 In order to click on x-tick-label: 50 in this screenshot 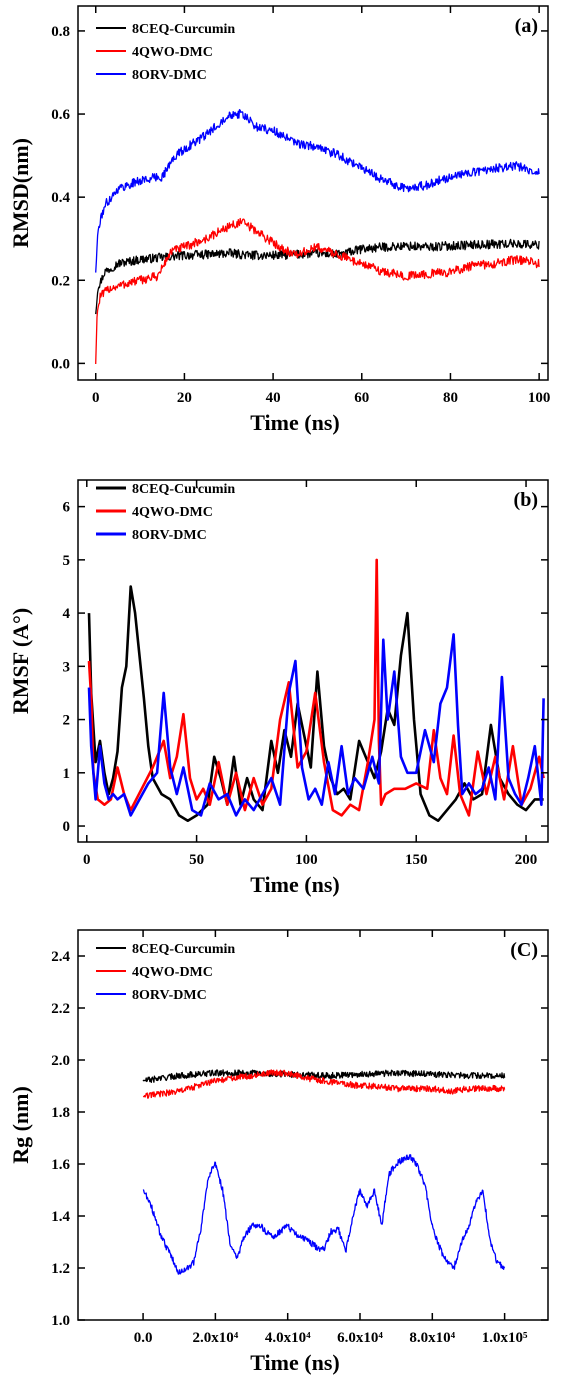, I will do `click(196, 860)`.